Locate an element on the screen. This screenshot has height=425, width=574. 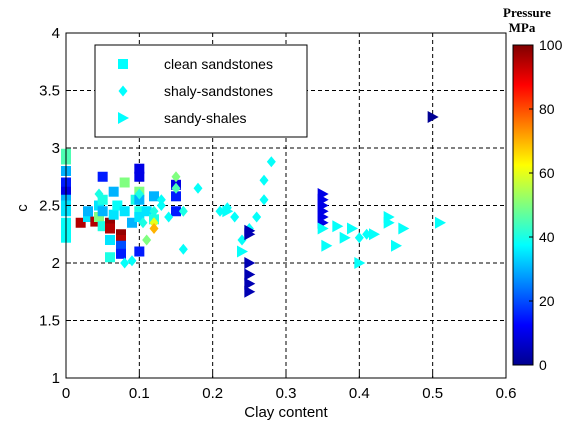
colorbar: Pressure MPa 0 20 40 60 80 100 is located at coordinates (533, 189).